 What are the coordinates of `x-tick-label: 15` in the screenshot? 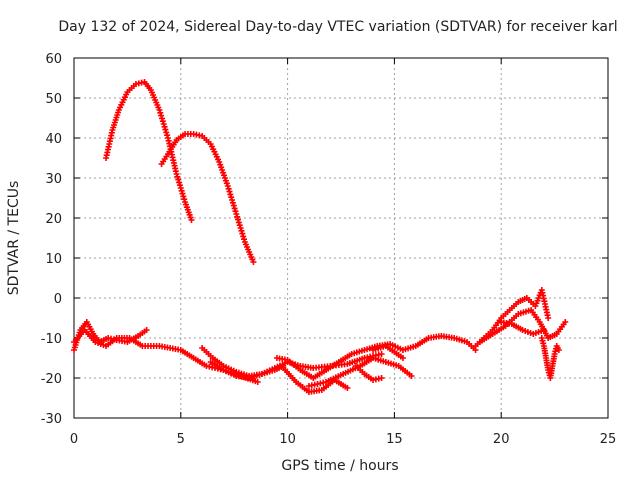 It's located at (394, 439).